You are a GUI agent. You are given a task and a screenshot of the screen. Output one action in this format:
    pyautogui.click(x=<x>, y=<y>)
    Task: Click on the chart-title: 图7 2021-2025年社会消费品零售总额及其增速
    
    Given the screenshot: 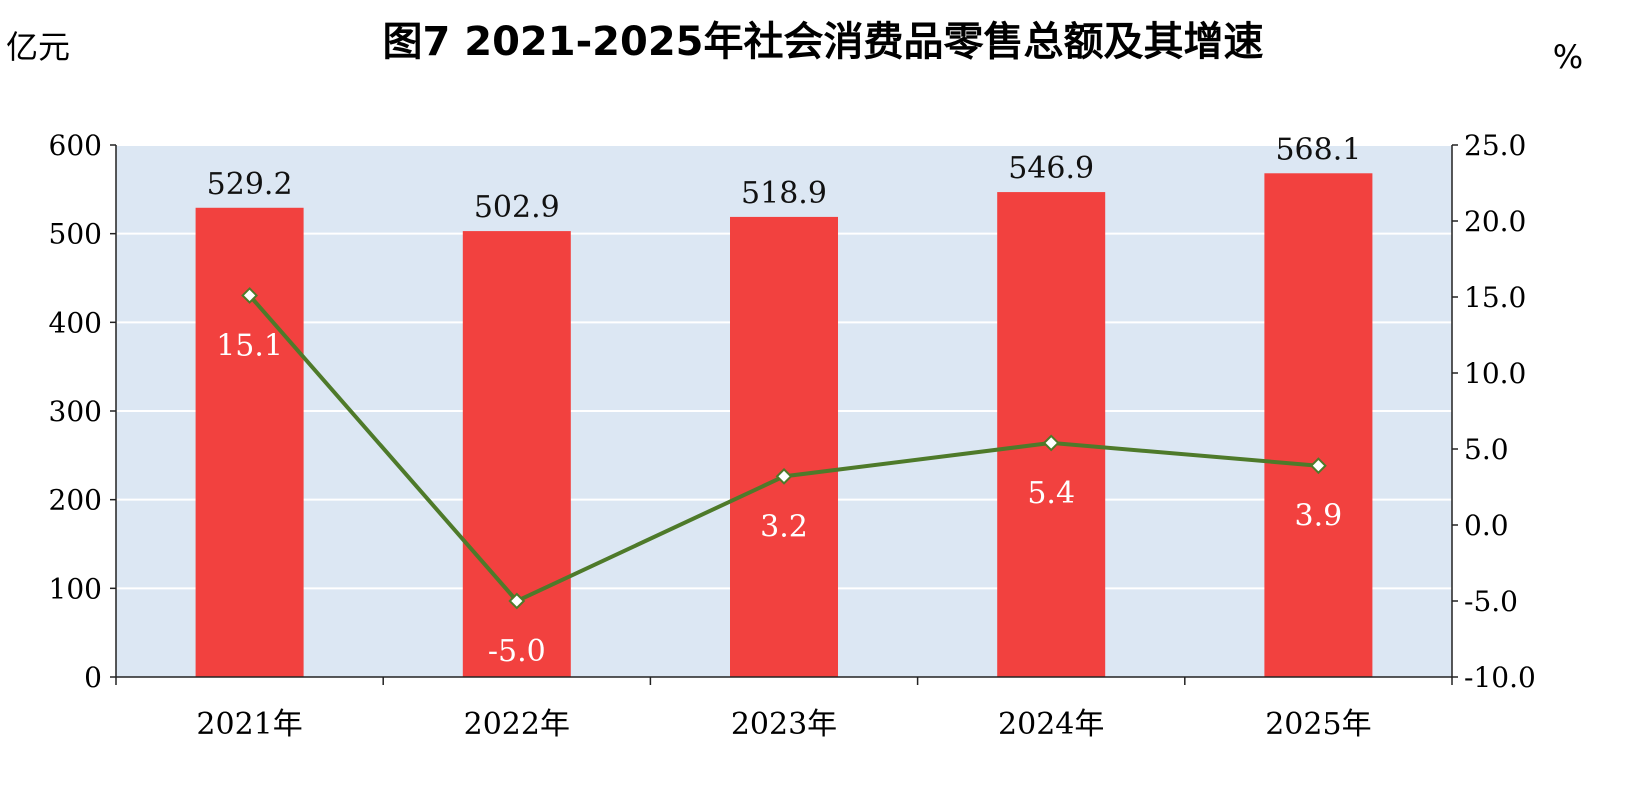 What is the action you would take?
    pyautogui.click(x=822, y=42)
    